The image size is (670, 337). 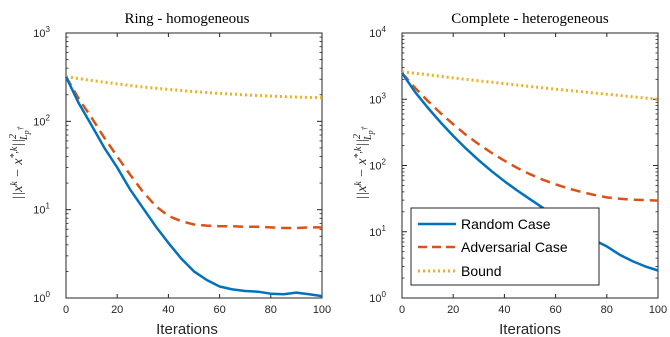 What do you see at coordinates (377, 32) in the screenshot?
I see `y-tick-label: 10⁴` at bounding box center [377, 32].